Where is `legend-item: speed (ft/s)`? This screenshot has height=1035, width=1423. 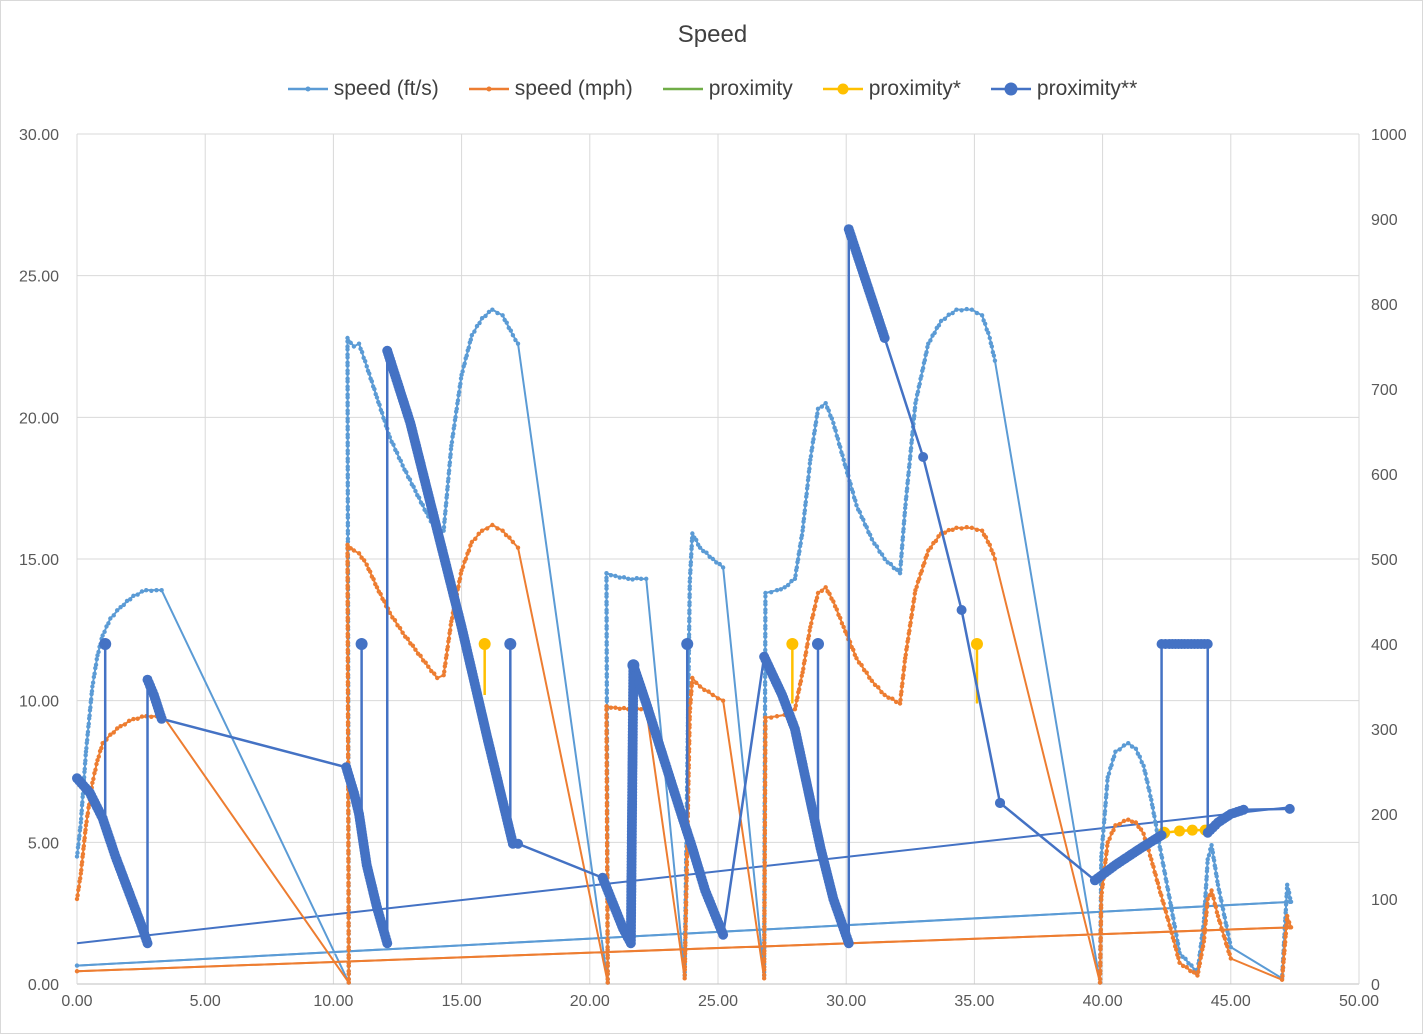
legend-item: speed (ft/s) is located at coordinates (363, 89).